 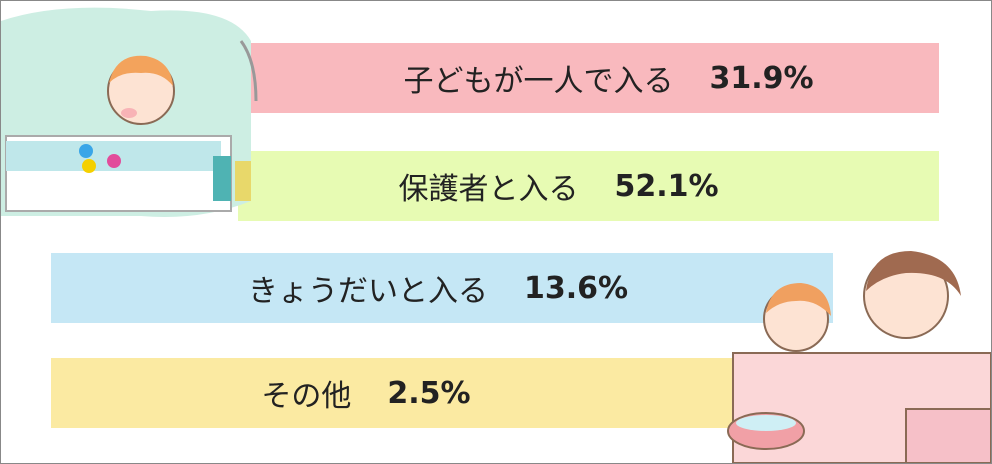 I want to click on band: 子どもが一人で入る 31.9%, so click(x=588, y=78).